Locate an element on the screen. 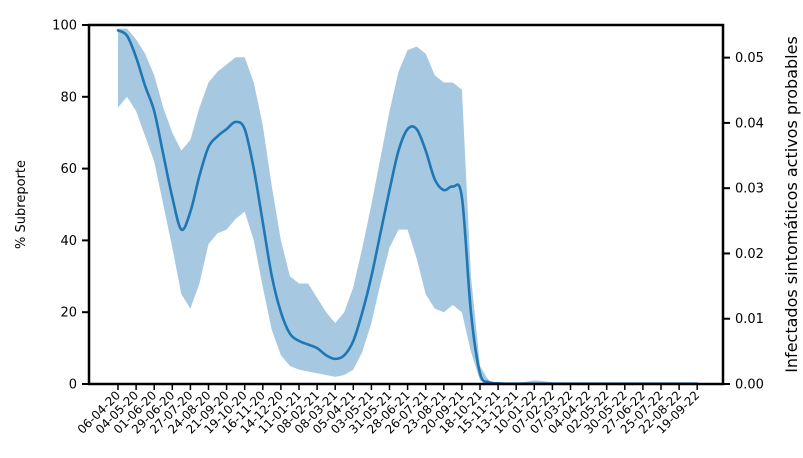  y-axis-right: 0.00 0.01 0.02 0.03 0.04 0.05 is located at coordinates (743, 222).